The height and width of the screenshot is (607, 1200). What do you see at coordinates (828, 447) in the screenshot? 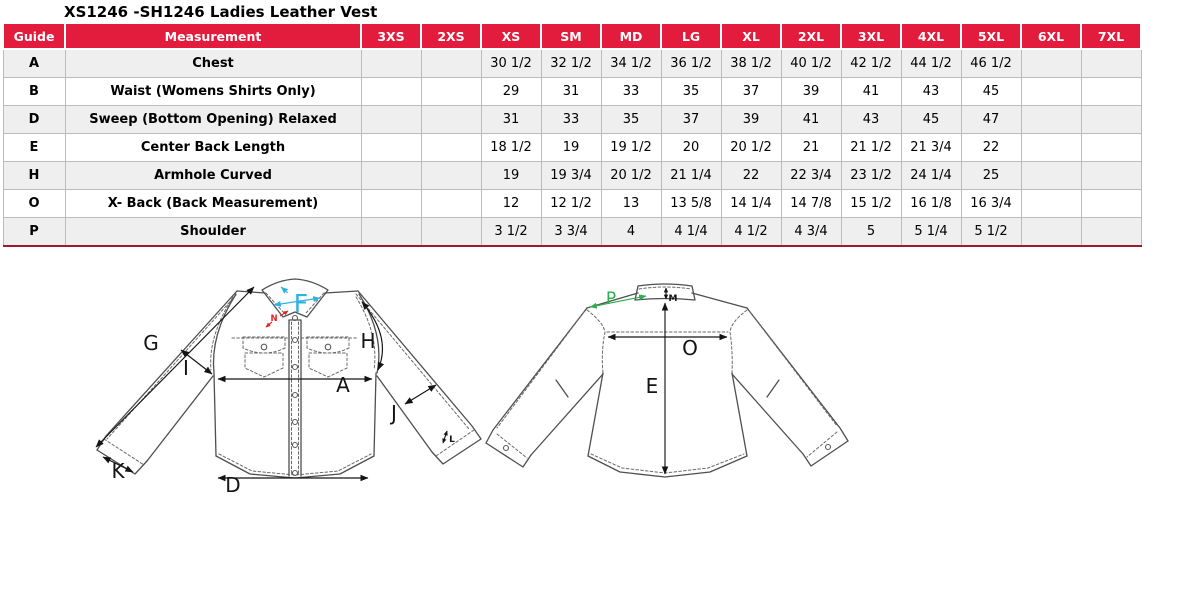
I see `back-right-cuff-button` at bounding box center [828, 447].